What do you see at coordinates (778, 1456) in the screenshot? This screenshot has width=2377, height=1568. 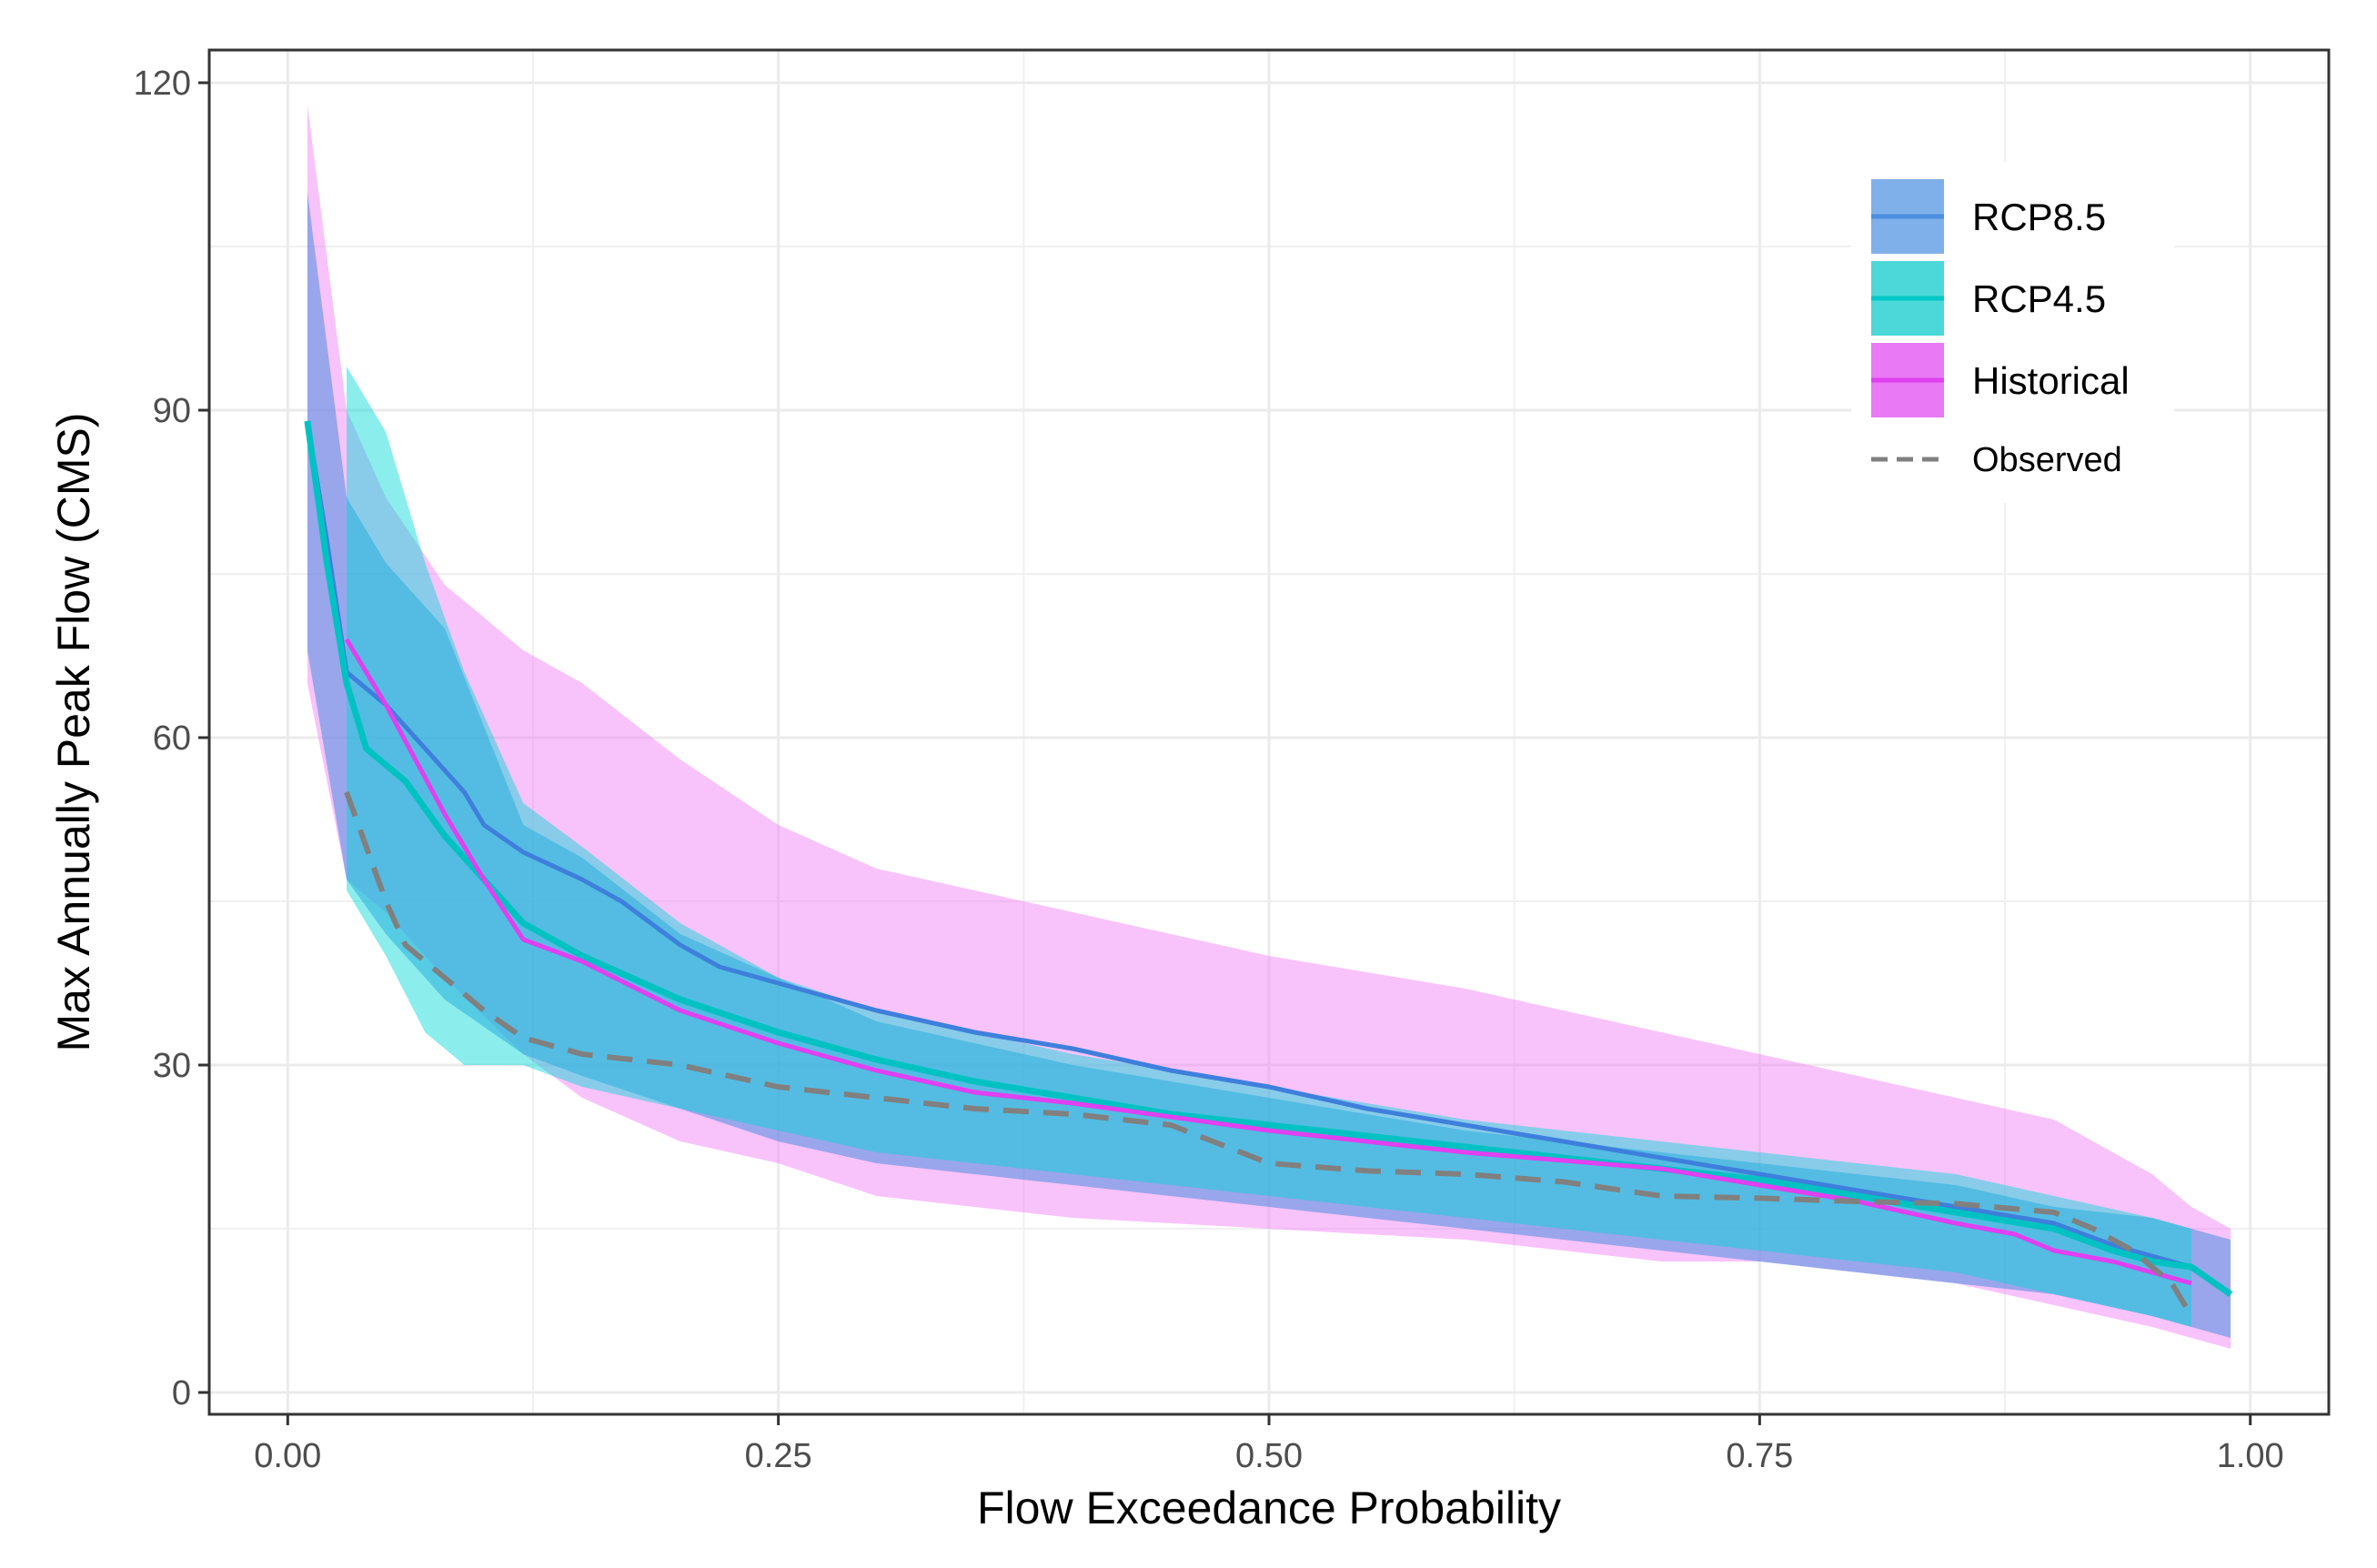 I see `x-tick-label: 0.25` at bounding box center [778, 1456].